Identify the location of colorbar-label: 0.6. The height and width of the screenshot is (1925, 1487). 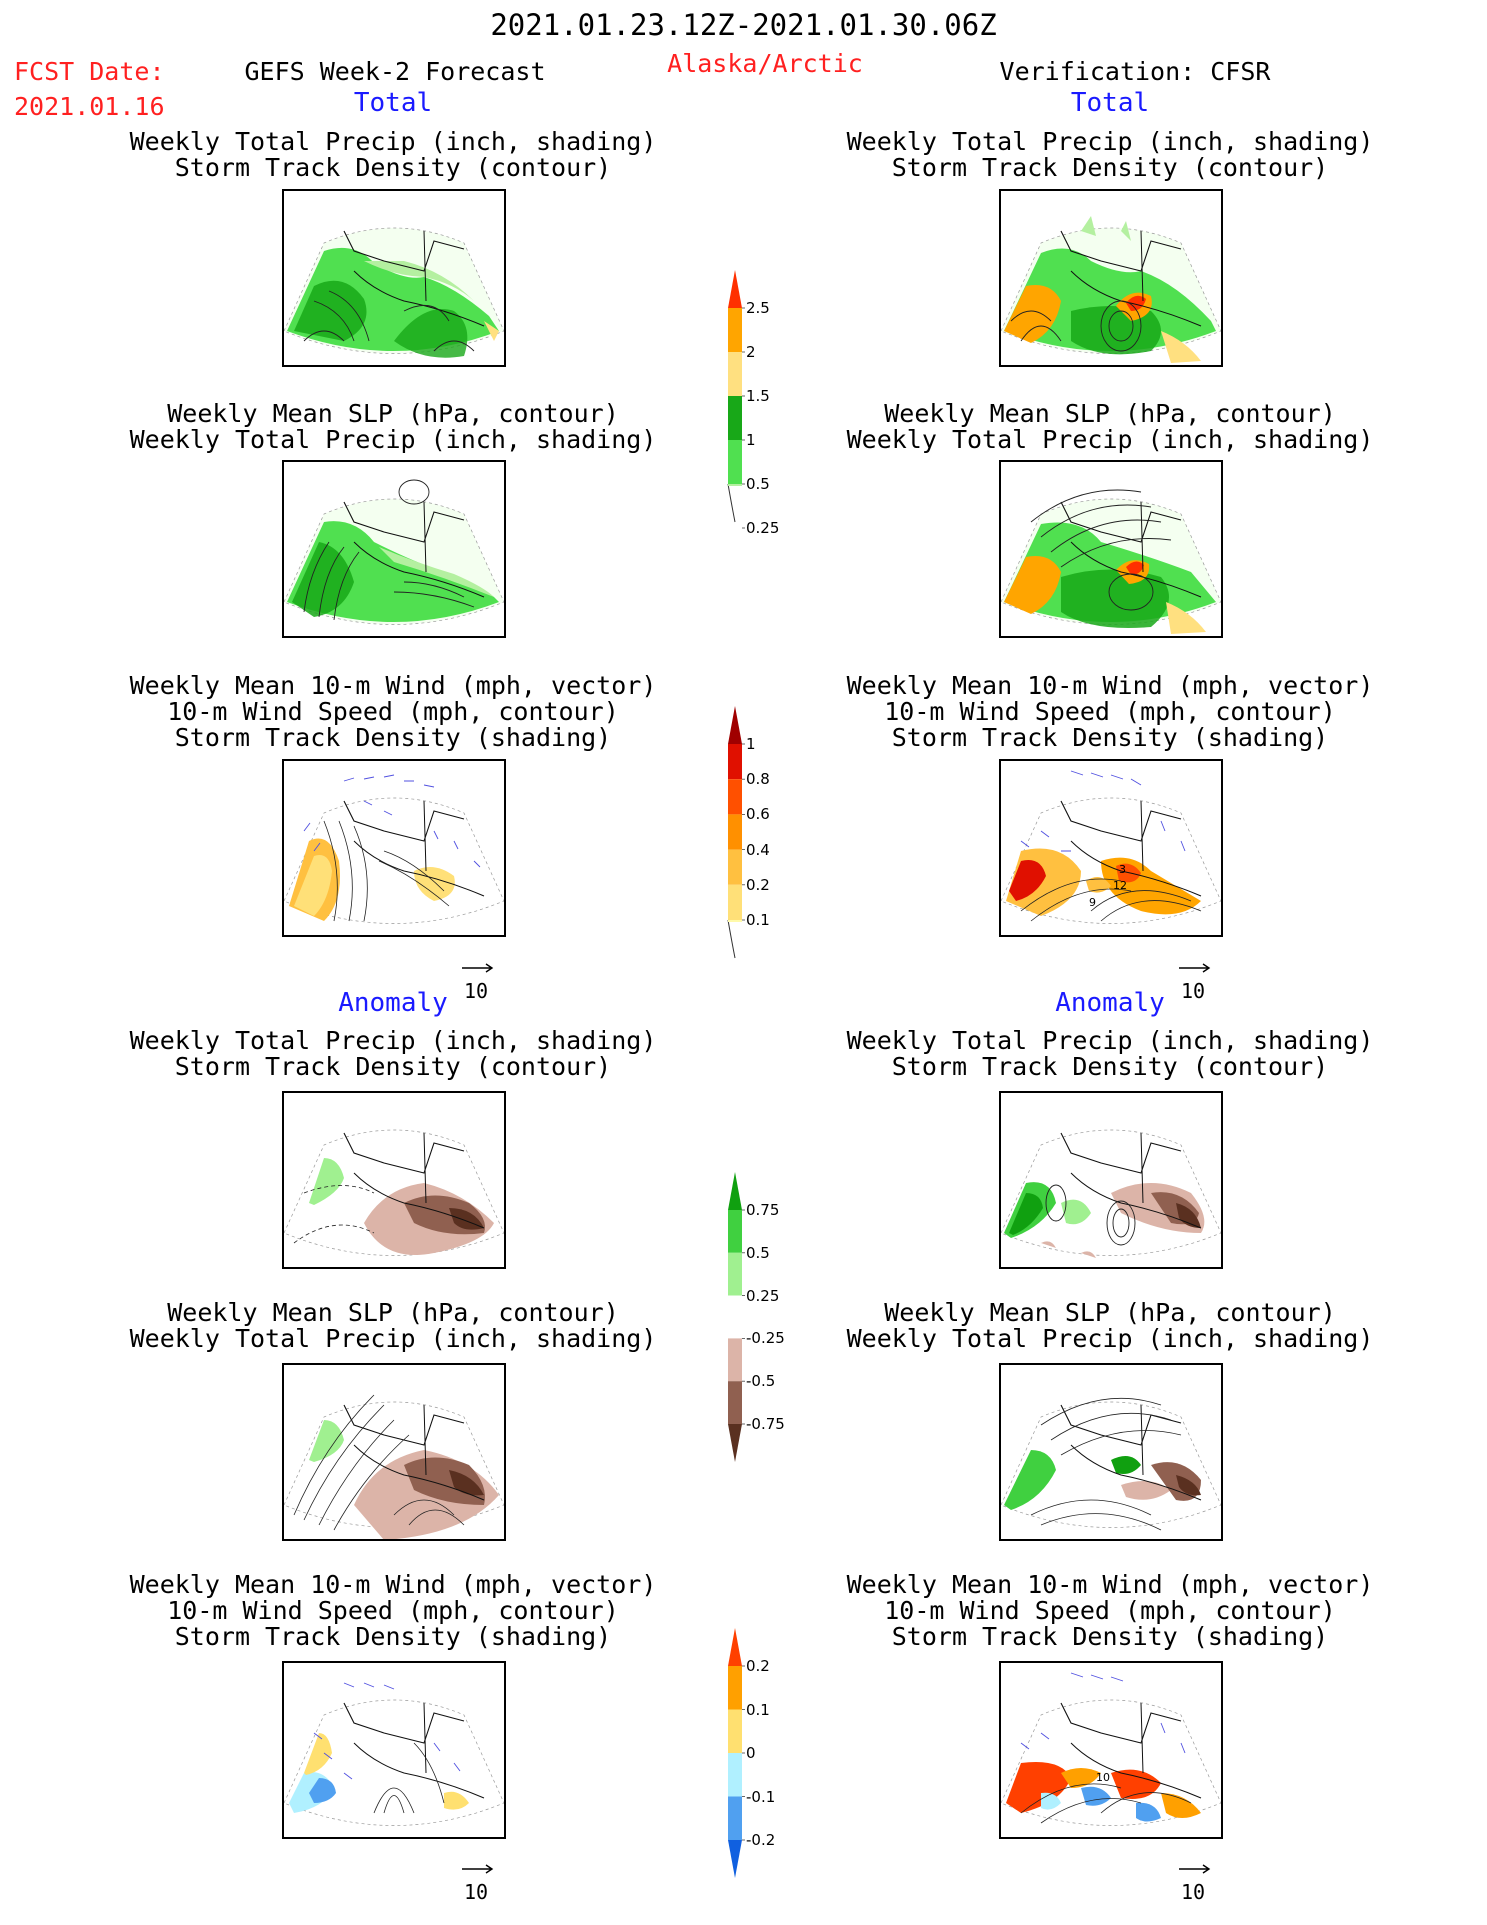
(758, 814).